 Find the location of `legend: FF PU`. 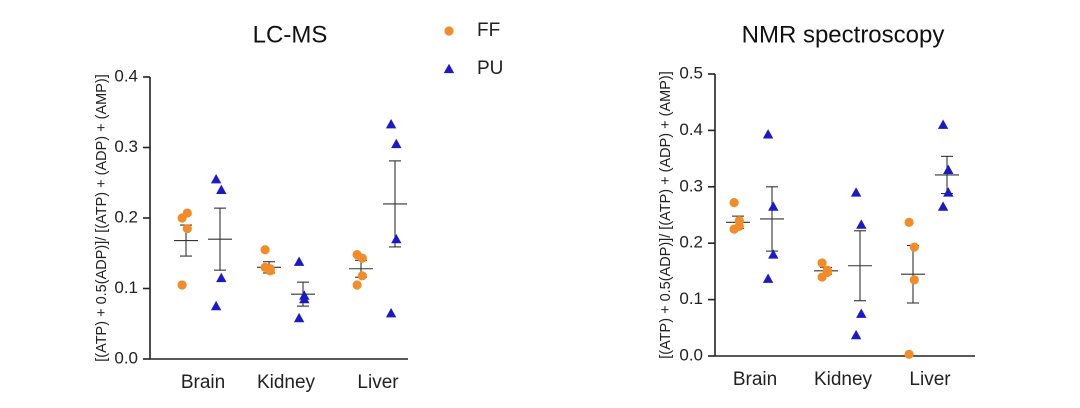

legend: FF PU is located at coordinates (473, 49).